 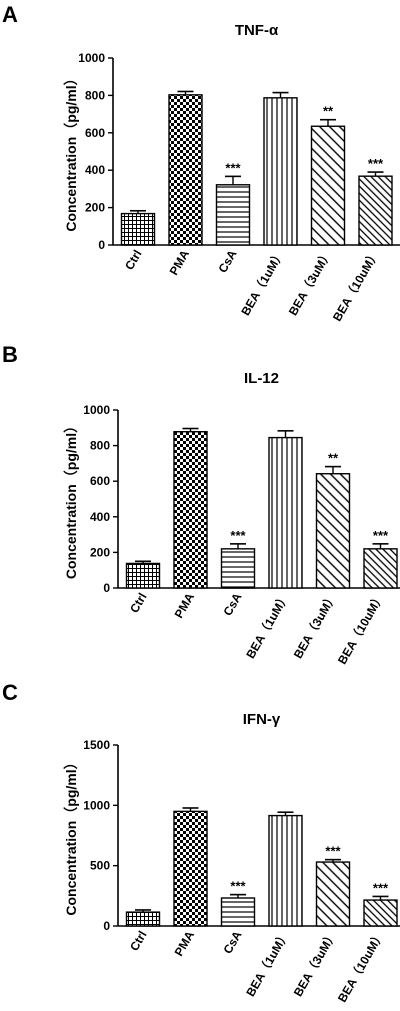 I want to click on y-tick-label: 500, so click(x=100, y=866).